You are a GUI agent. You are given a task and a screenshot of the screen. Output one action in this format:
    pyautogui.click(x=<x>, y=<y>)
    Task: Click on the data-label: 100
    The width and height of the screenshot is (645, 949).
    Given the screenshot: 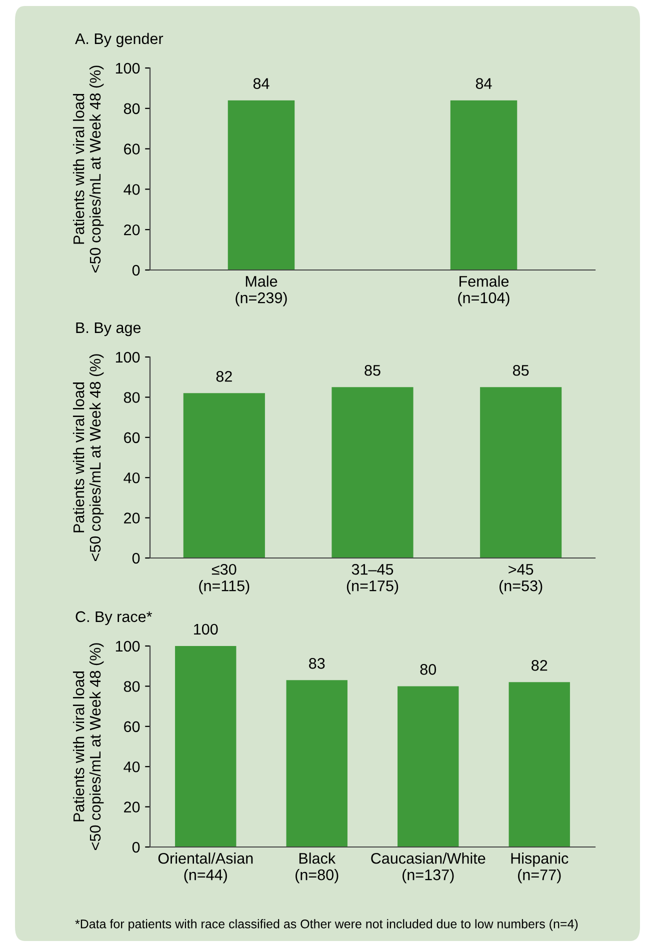 What is the action you would take?
    pyautogui.click(x=206, y=629)
    